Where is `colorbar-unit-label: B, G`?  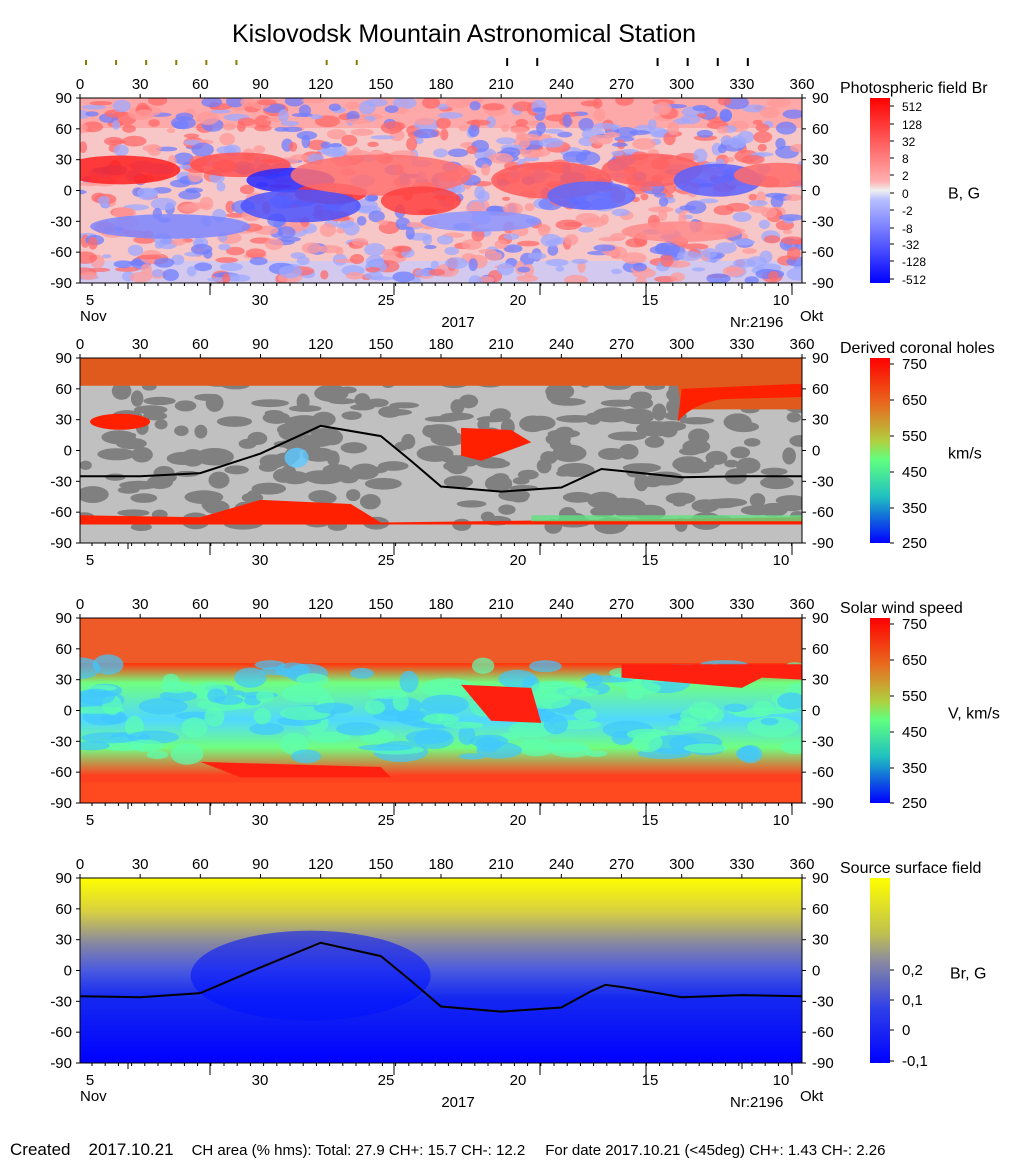 colorbar-unit-label: B, G is located at coordinates (964, 194).